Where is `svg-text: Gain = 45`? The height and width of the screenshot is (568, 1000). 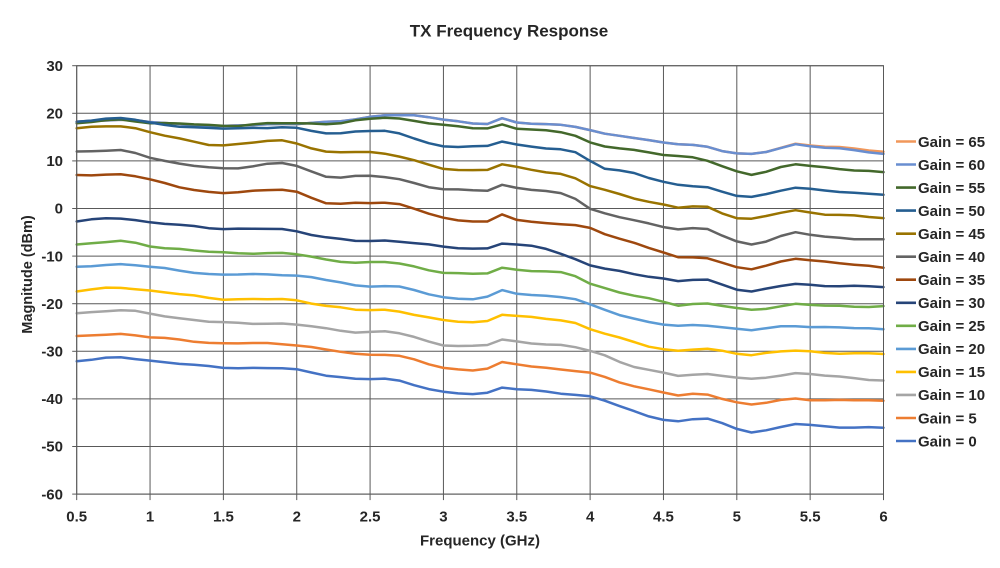
svg-text: Gain = 45 is located at coordinates (951, 234).